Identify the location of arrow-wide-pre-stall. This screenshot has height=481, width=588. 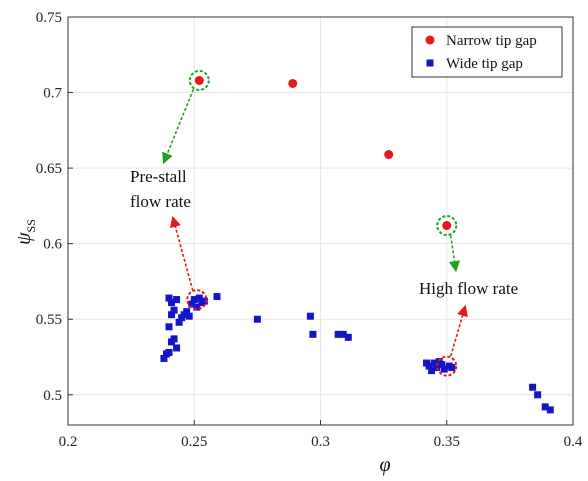
(181, 253).